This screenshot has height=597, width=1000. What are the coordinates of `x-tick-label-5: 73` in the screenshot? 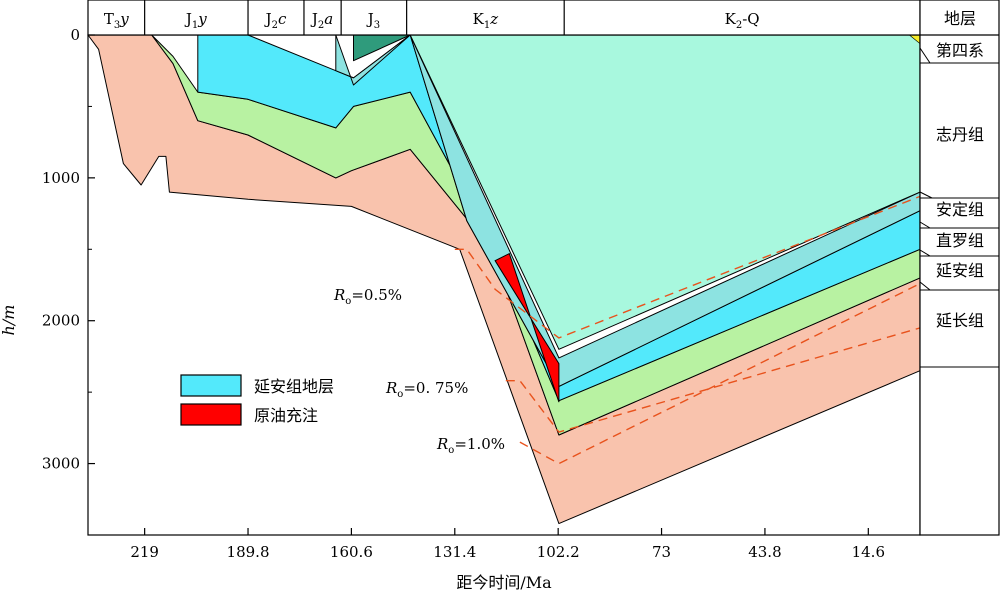 It's located at (661, 552).